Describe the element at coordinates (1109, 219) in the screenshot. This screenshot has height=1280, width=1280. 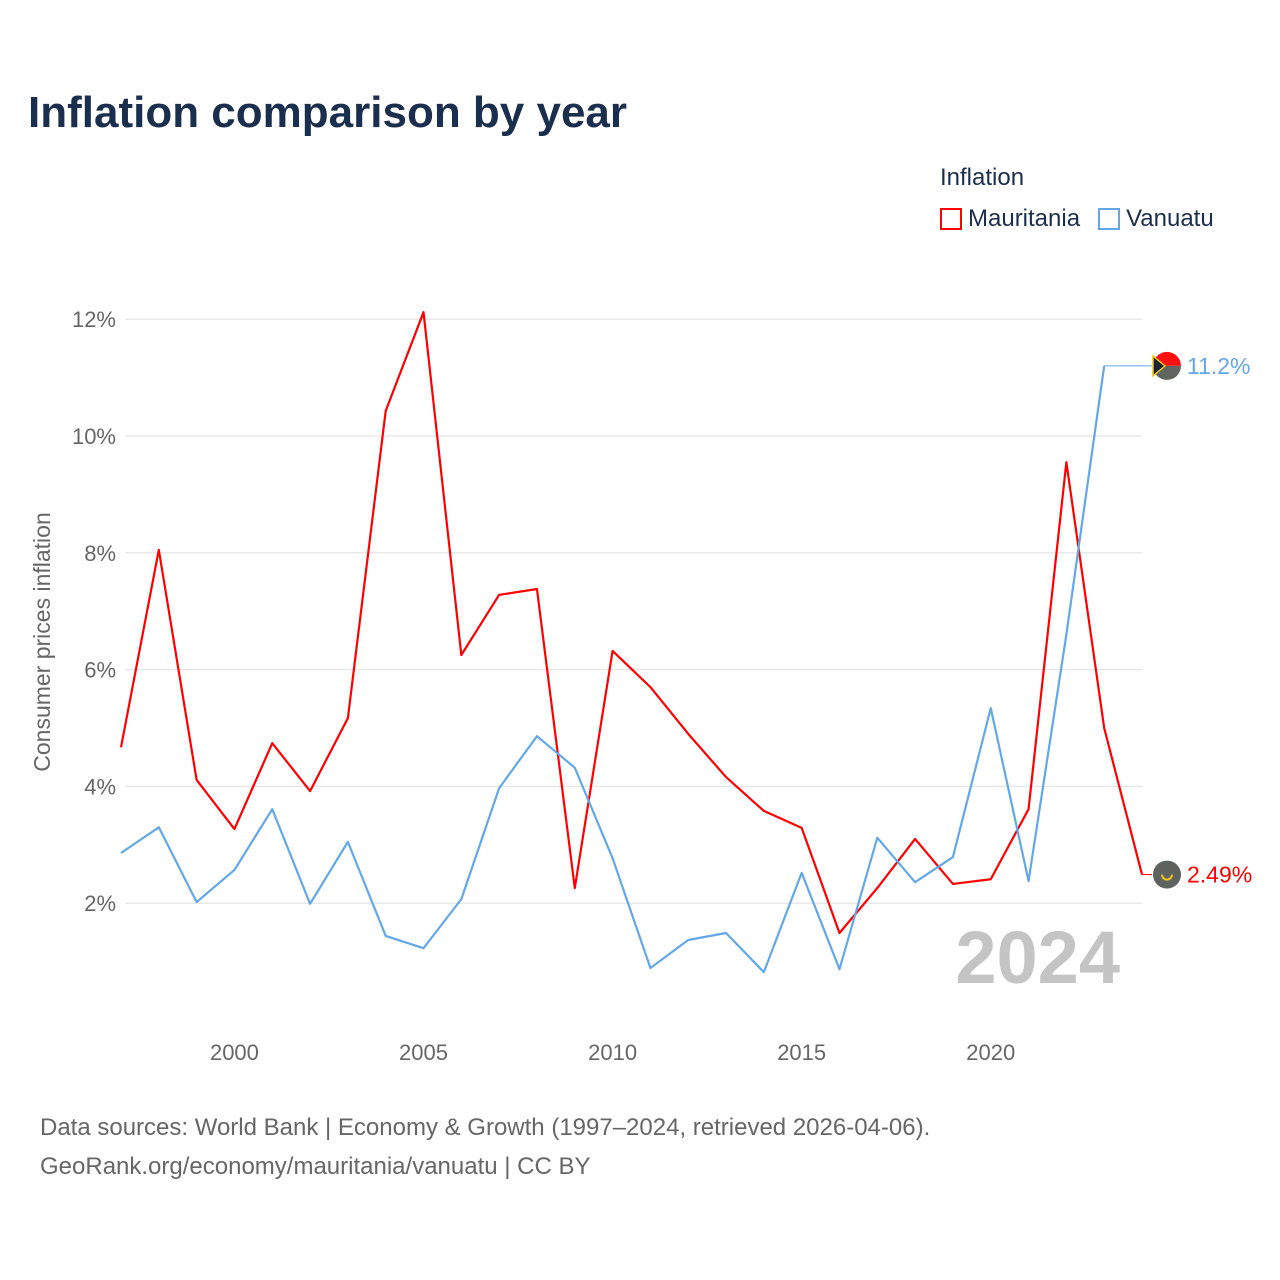
I see `legend-swatch-vanuatu` at that location.